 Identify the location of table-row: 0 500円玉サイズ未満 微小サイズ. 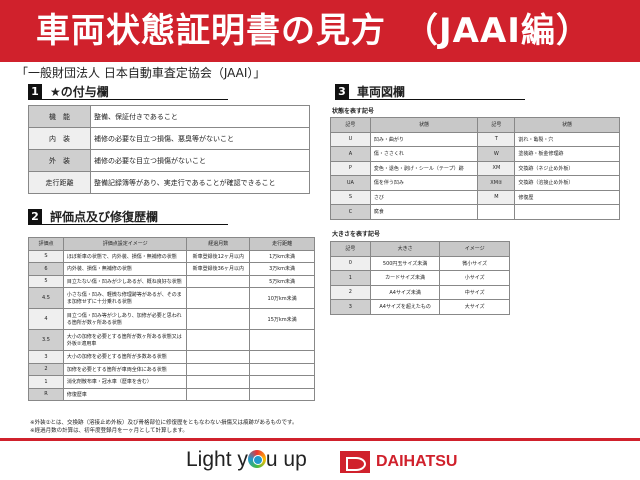
(420, 263).